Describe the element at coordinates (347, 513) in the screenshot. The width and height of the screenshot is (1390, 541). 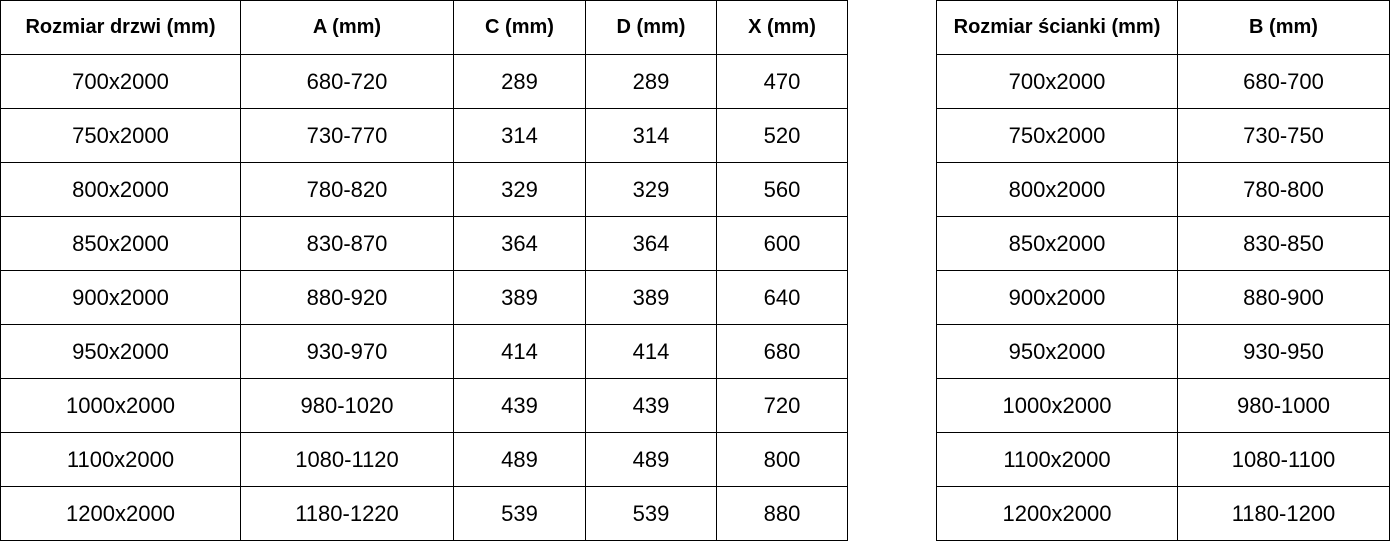
I see `table-cell: 1180-1220` at that location.